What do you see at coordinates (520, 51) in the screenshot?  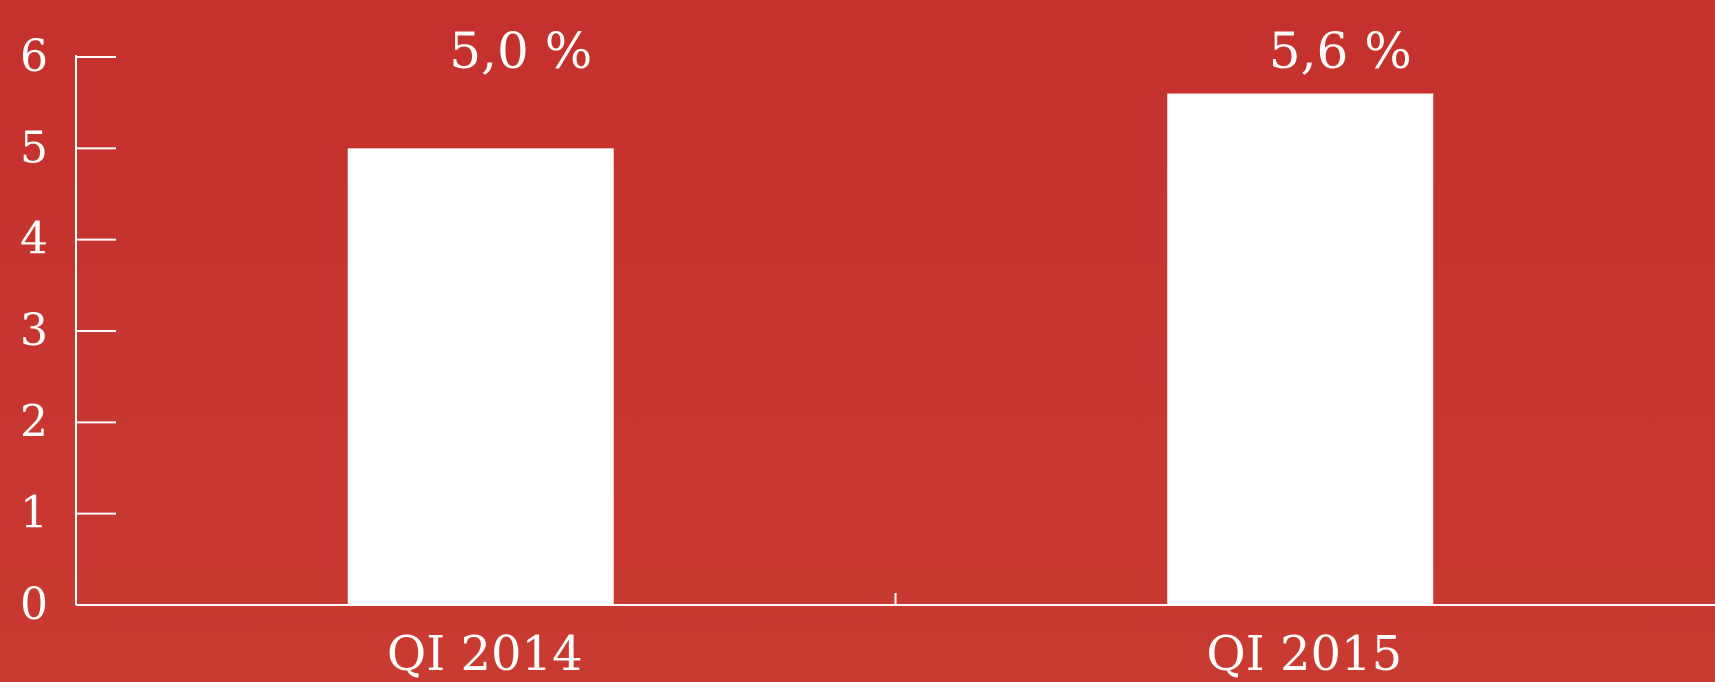 I see `data-label-1: 5,0 %` at bounding box center [520, 51].